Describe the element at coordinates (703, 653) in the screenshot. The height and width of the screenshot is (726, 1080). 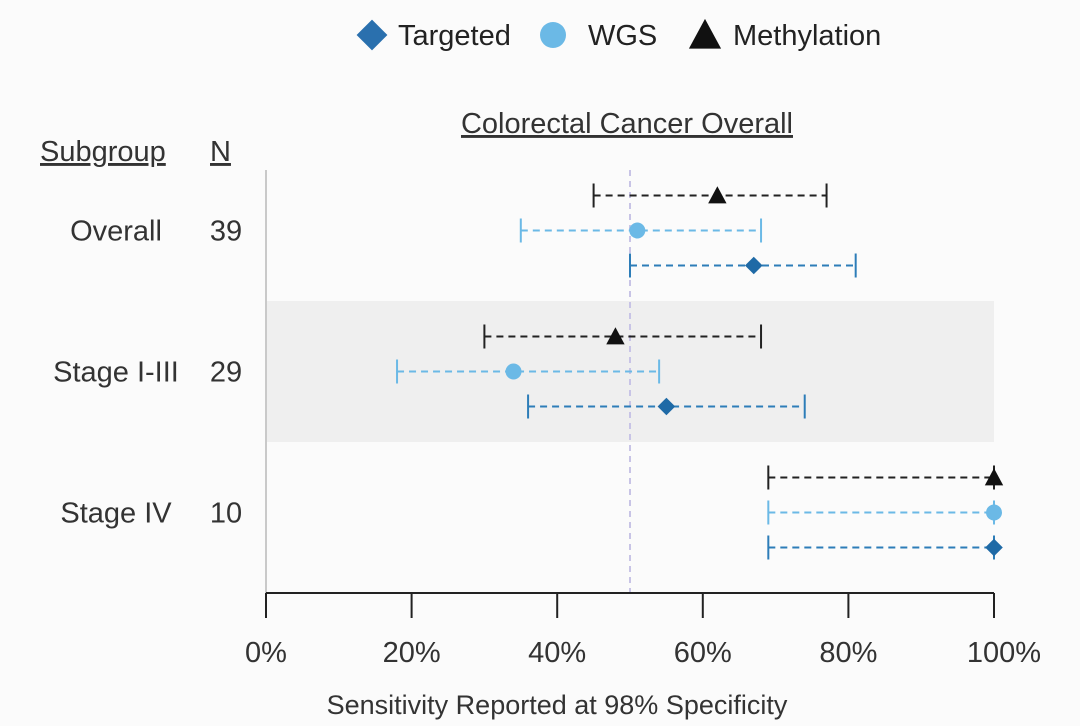
I see `x-tick-label: 60%` at that location.